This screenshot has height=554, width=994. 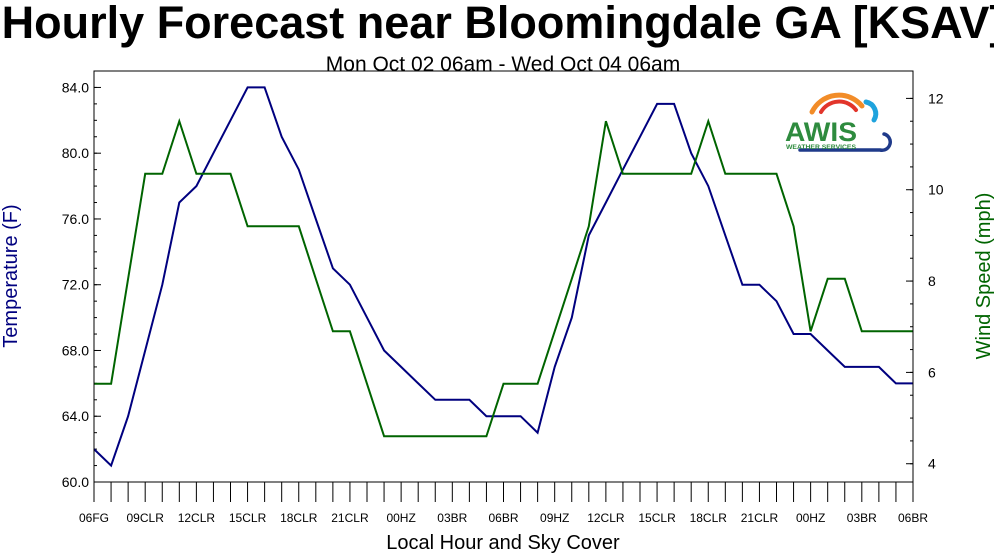 I want to click on awis-logo: AWIS WEATHER SERVICES, so click(x=838, y=122).